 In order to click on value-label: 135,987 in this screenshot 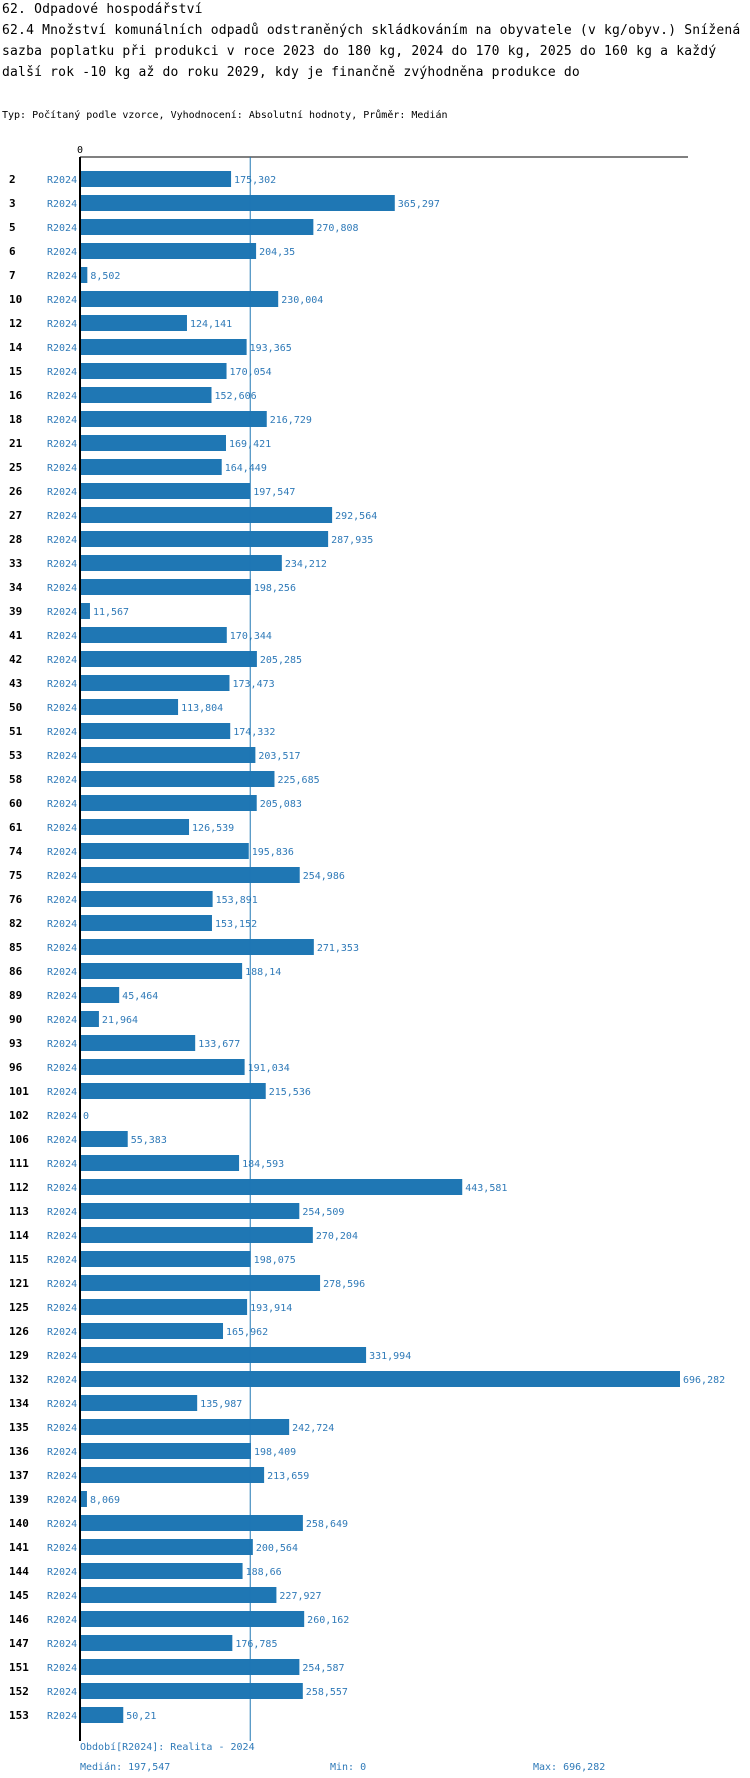, I will do `click(221, 1404)`.